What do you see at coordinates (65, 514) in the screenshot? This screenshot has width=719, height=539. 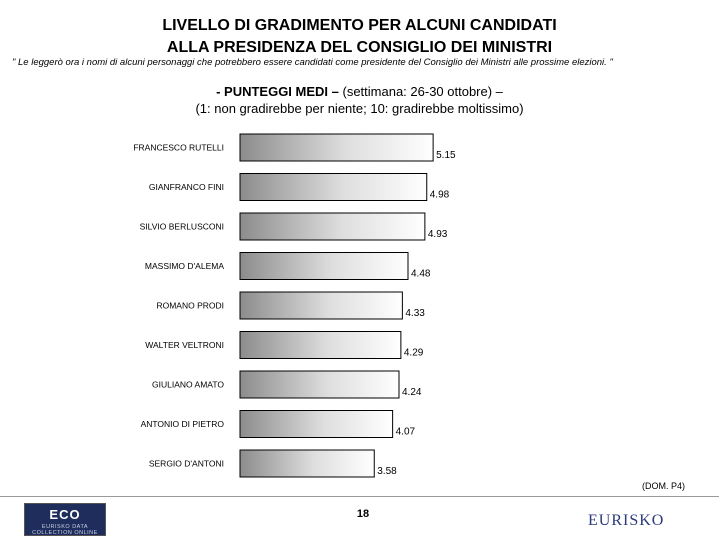 I see `eco-logo-text: ECO` at bounding box center [65, 514].